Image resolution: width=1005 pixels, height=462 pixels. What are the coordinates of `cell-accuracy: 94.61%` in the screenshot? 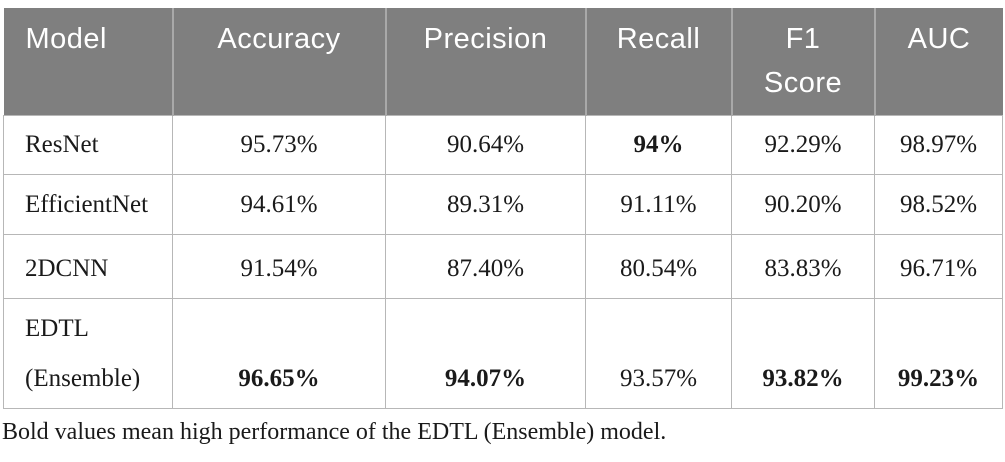 It's located at (279, 204).